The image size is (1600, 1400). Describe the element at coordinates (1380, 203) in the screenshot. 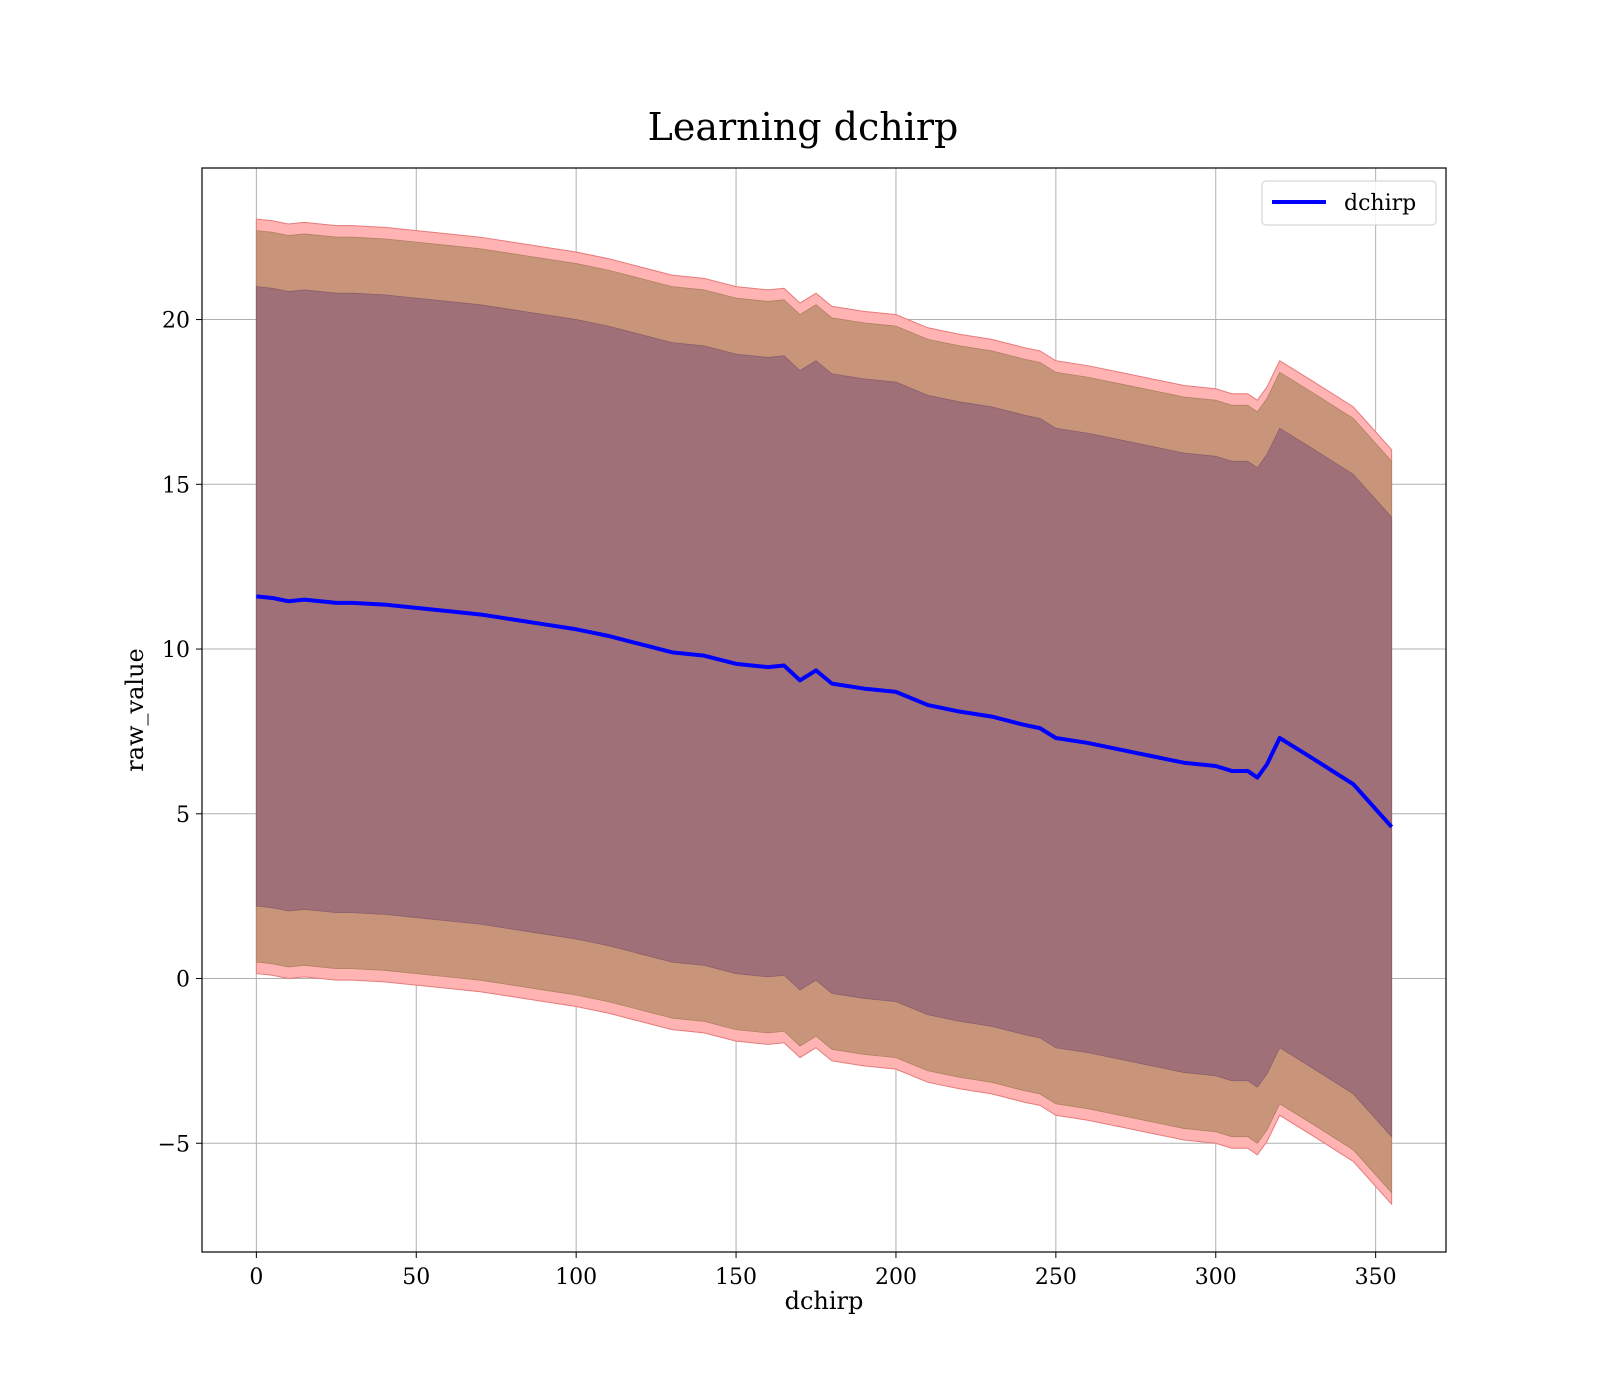

I see `legend-label-dchirp: dchirp` at that location.